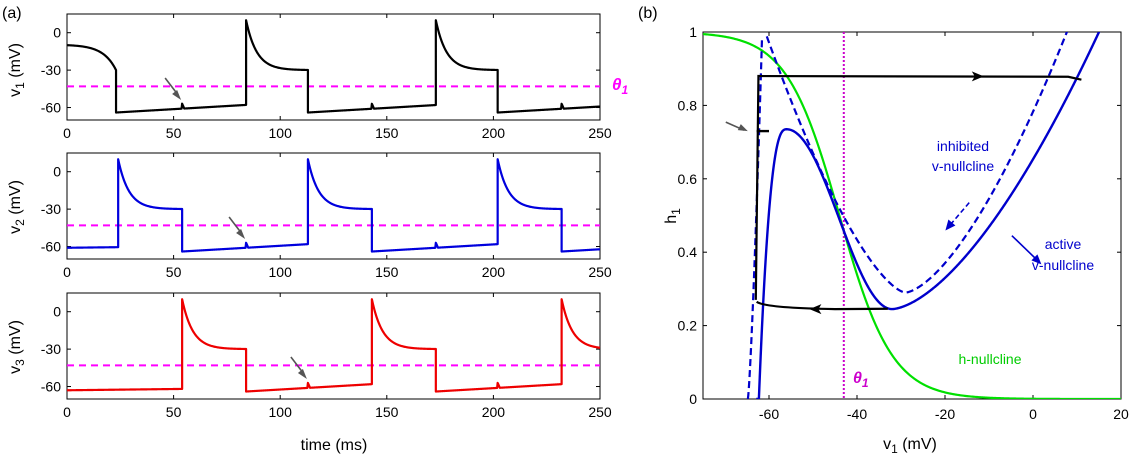 The height and width of the screenshot is (457, 1137). I want to click on theta-label-a: θ1, so click(620, 86).